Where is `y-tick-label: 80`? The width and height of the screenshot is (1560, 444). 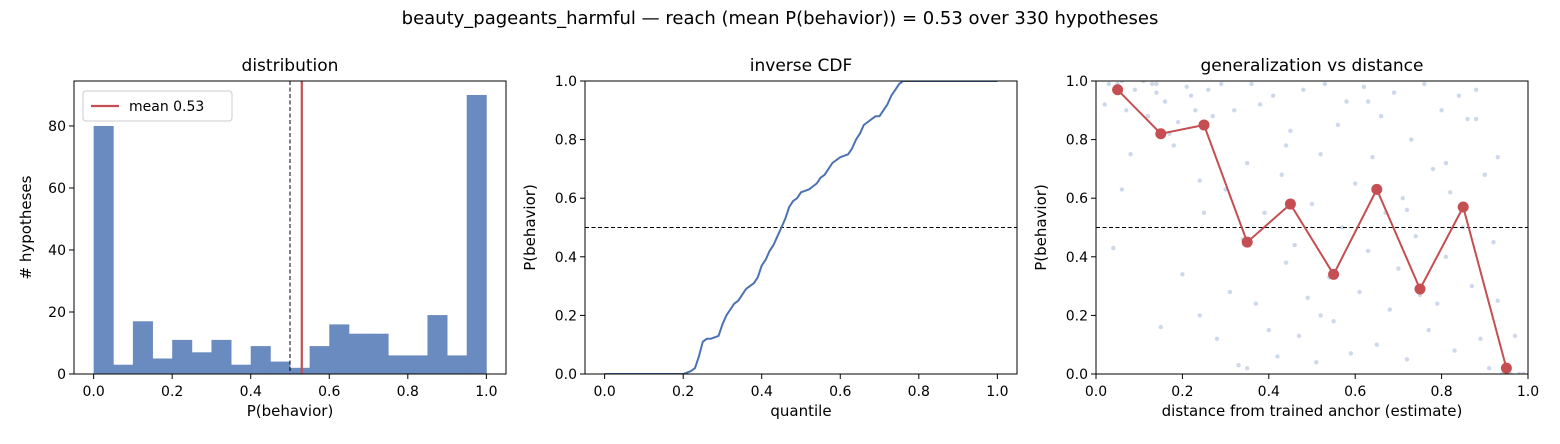
y-tick-label: 80 is located at coordinates (57, 127).